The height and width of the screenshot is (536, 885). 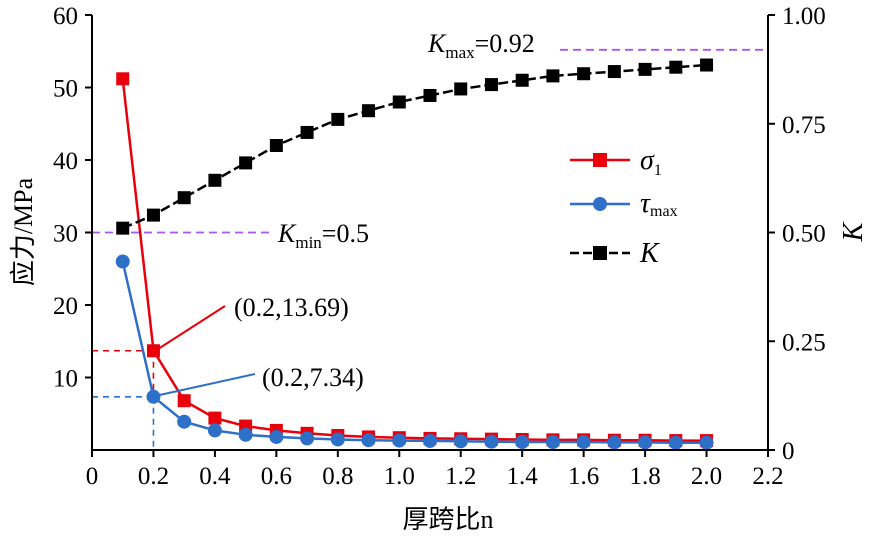 I want to click on y-left-tick-label: 50, so click(x=65, y=89).